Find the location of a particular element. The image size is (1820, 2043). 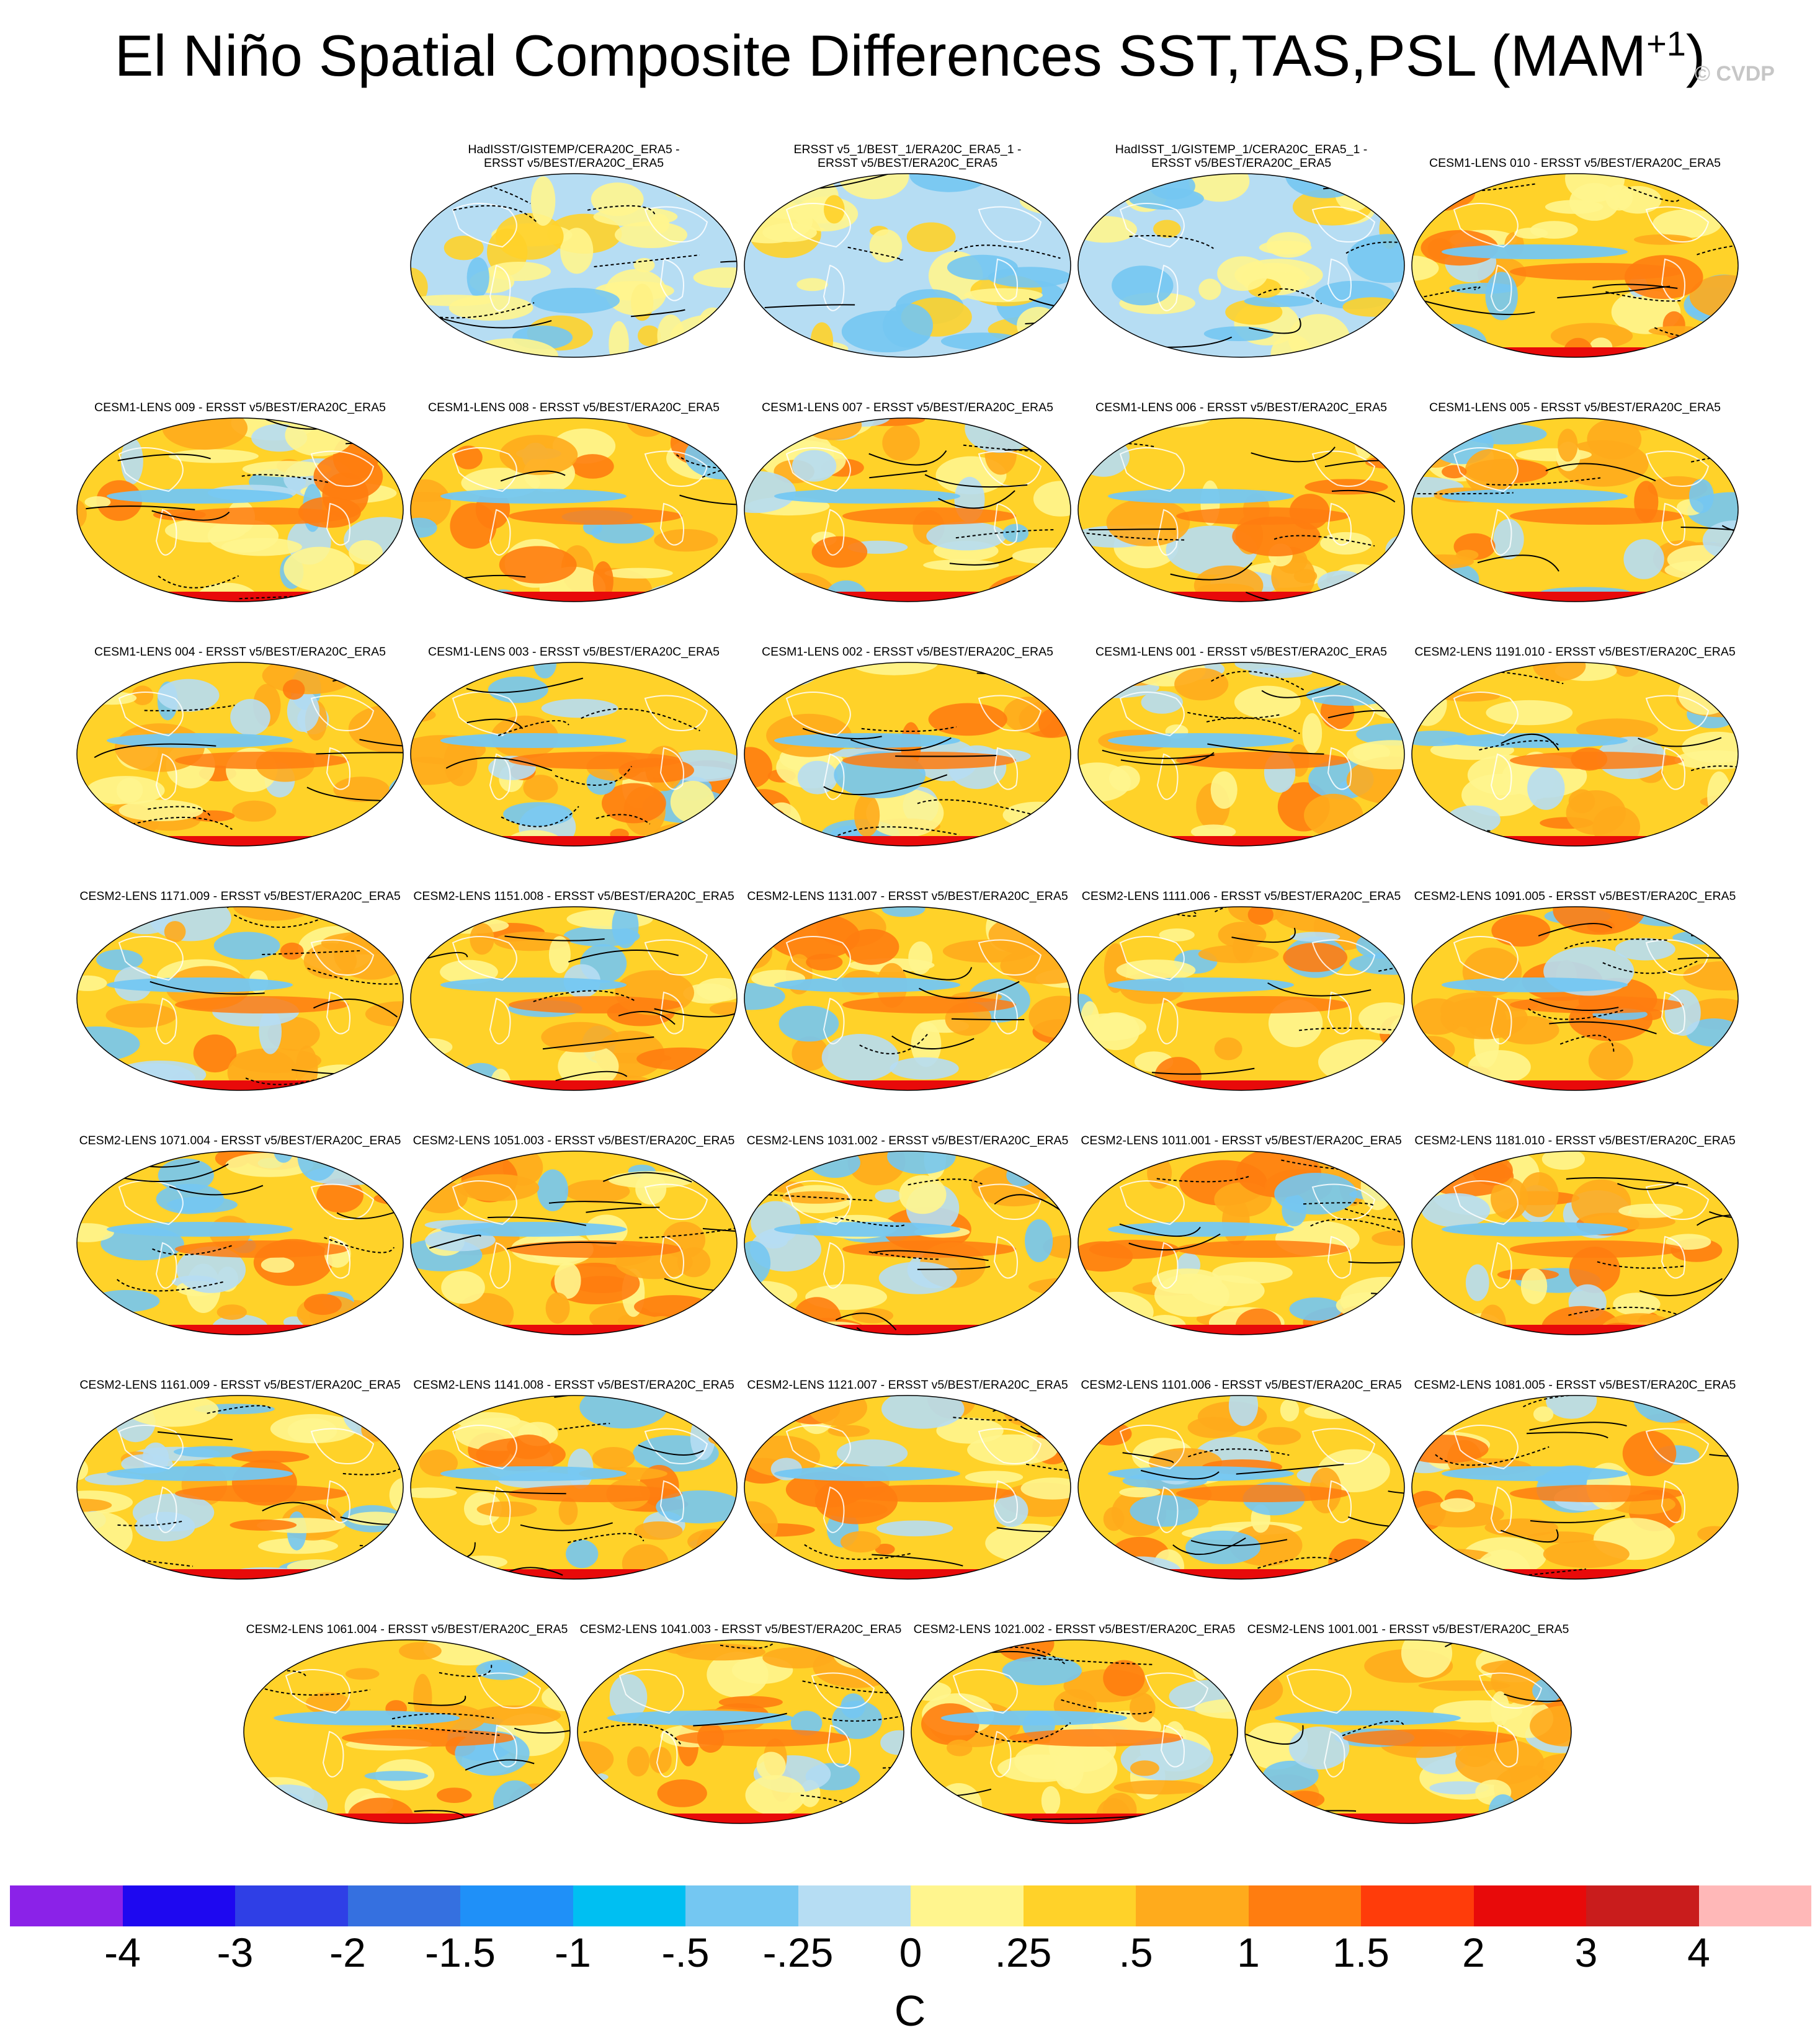

colorbar-tick-label: -.25 is located at coordinates (798, 1953).